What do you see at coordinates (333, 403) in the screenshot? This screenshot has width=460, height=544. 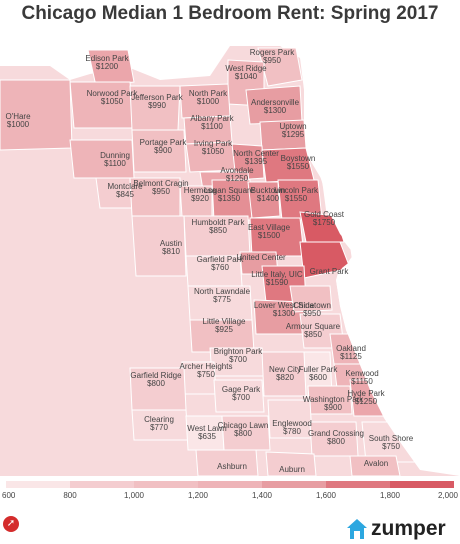 I see `label-washington-park: Washington Park $900` at bounding box center [333, 403].